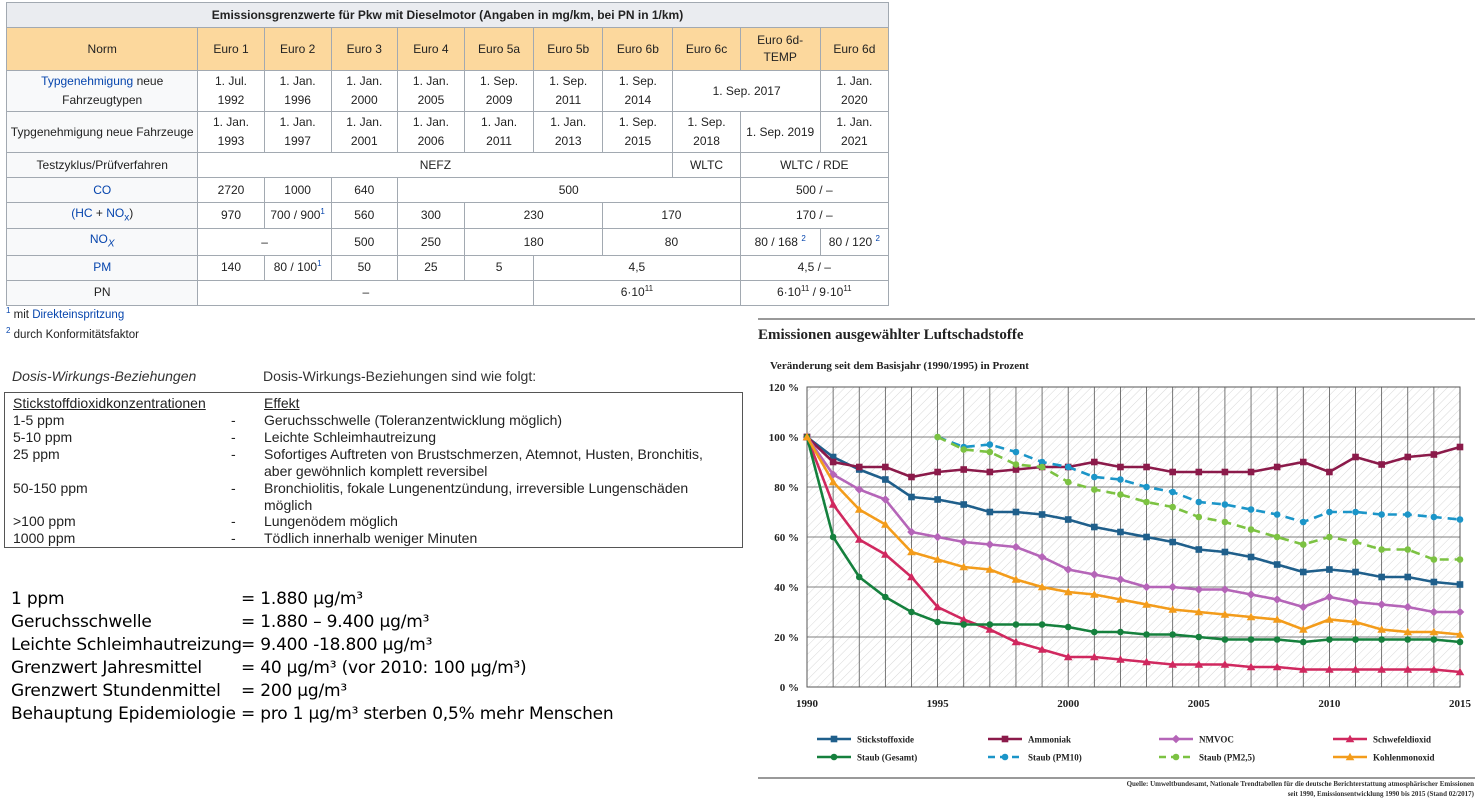  What do you see at coordinates (102, 267) in the screenshot?
I see `pm-link: PM` at bounding box center [102, 267].